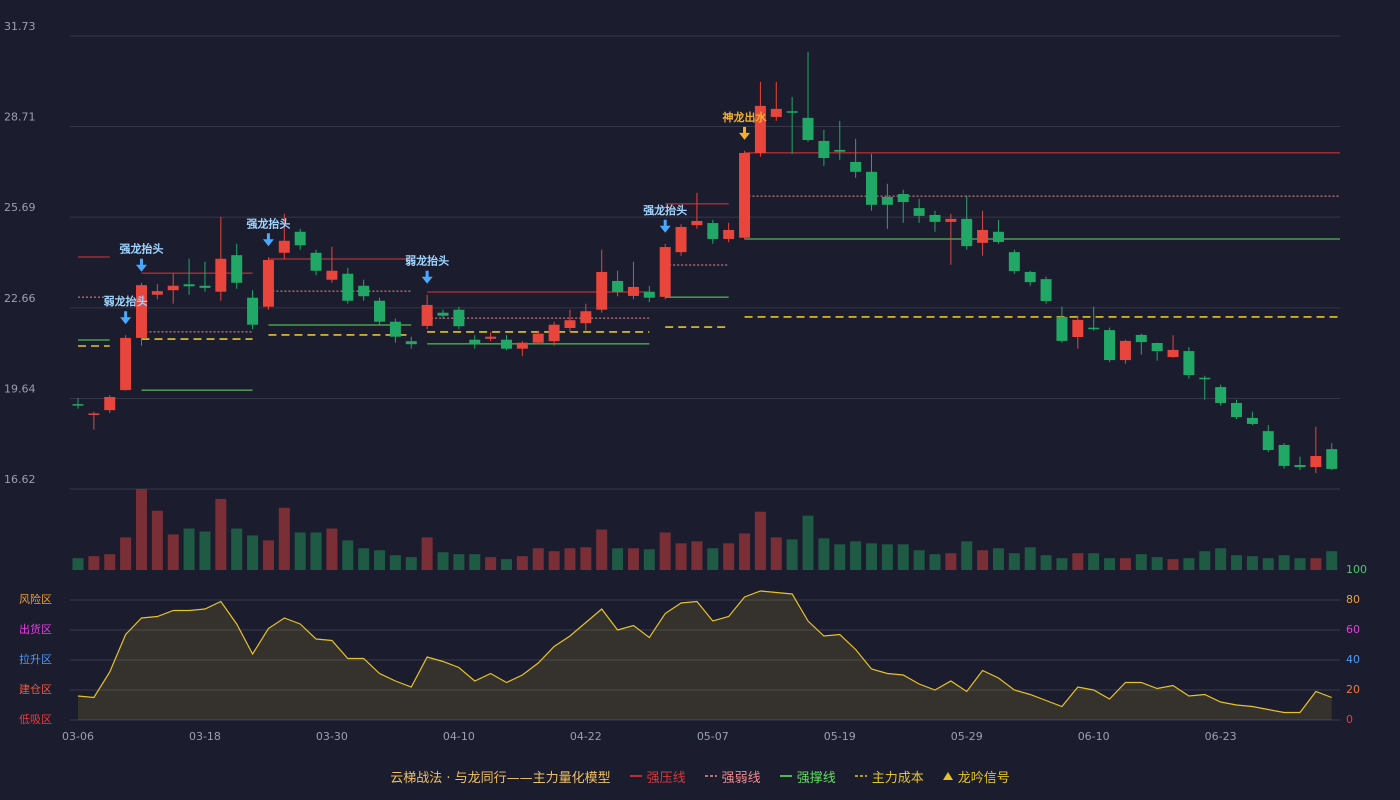 This screenshot has width=1400, height=800. I want to click on oscillator-line, so click(704, 652).